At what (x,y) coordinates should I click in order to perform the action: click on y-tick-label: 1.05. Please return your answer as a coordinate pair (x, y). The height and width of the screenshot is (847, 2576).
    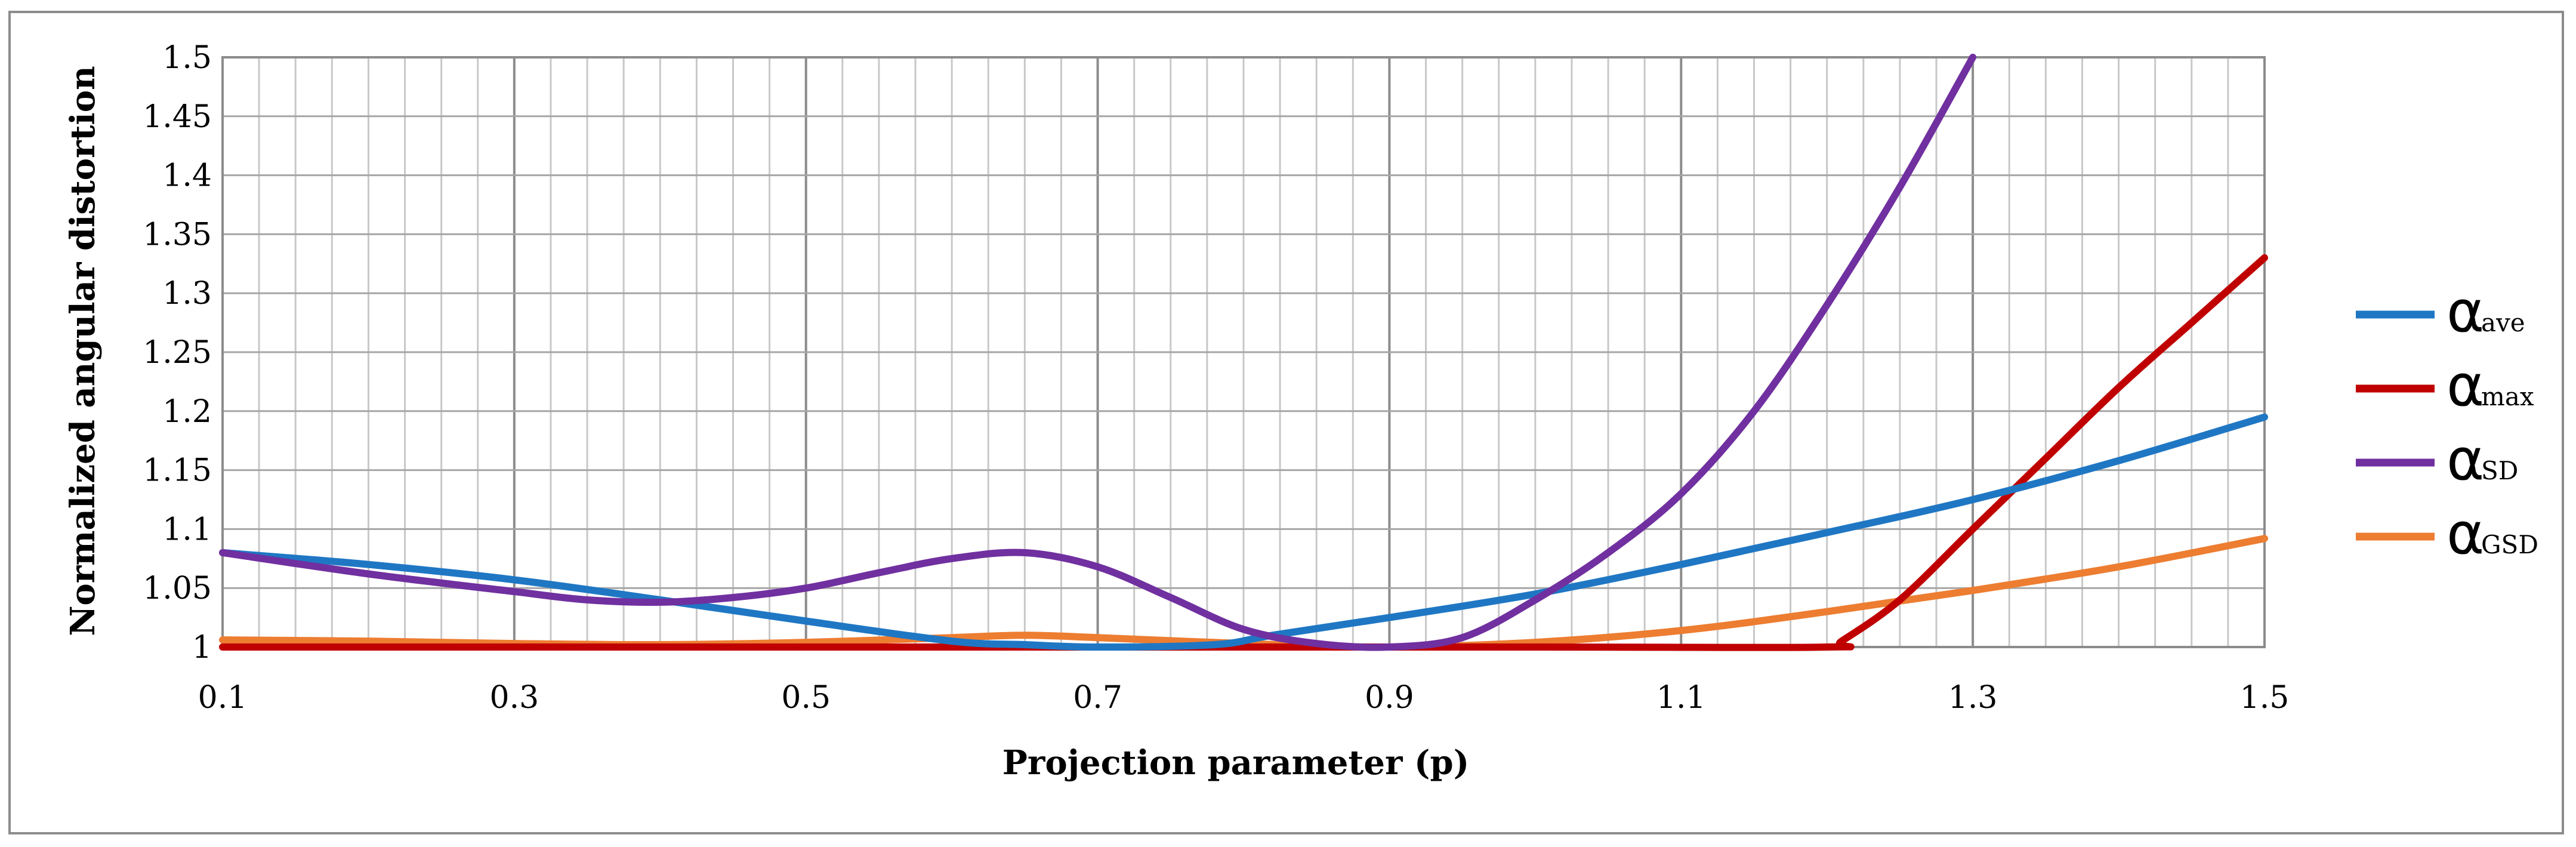
    Looking at the image, I should click on (177, 588).